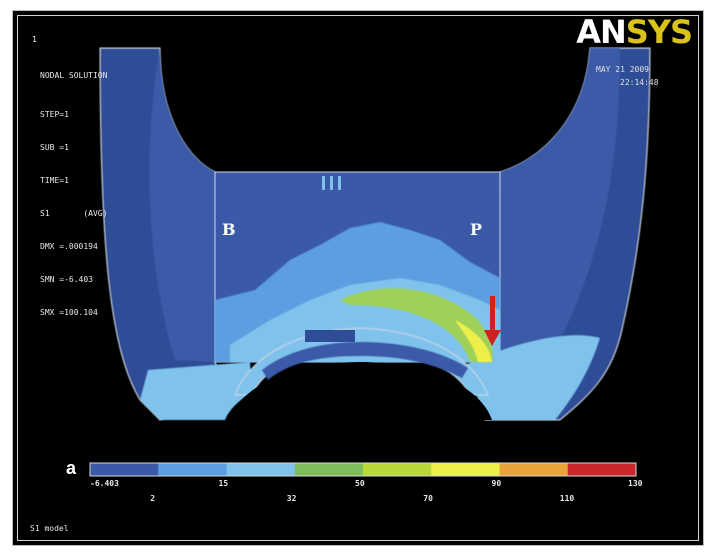 This screenshot has width=714, height=554. Describe the element at coordinates (659, 32) in the screenshot. I see `logo-part-2: SYS` at that location.